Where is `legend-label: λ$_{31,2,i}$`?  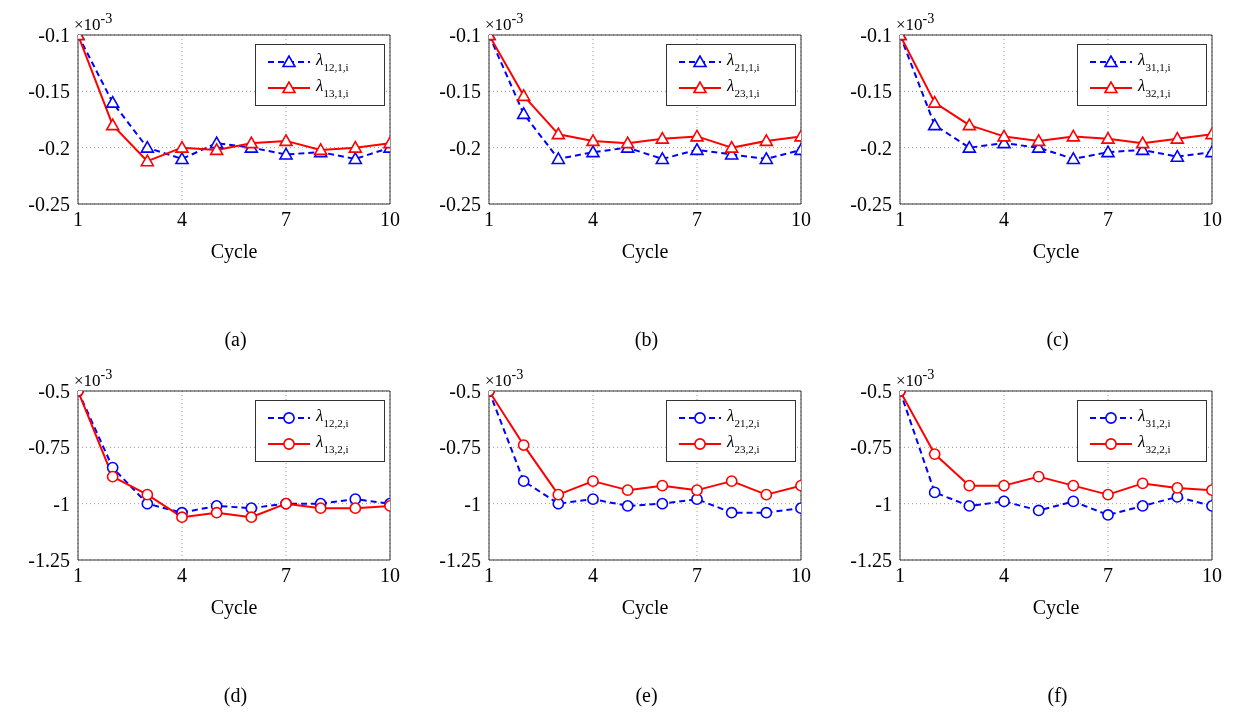 legend-label: λ$_{31,2,i}$ is located at coordinates (1154, 417).